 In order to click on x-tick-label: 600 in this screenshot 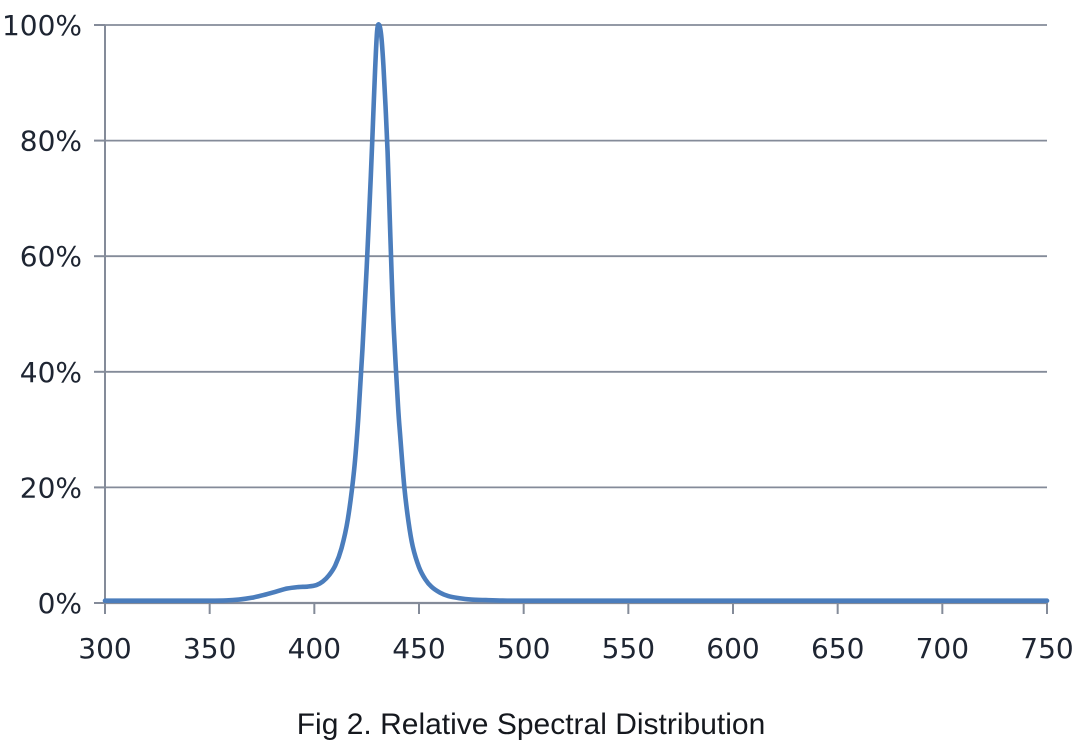, I will do `click(732, 648)`.